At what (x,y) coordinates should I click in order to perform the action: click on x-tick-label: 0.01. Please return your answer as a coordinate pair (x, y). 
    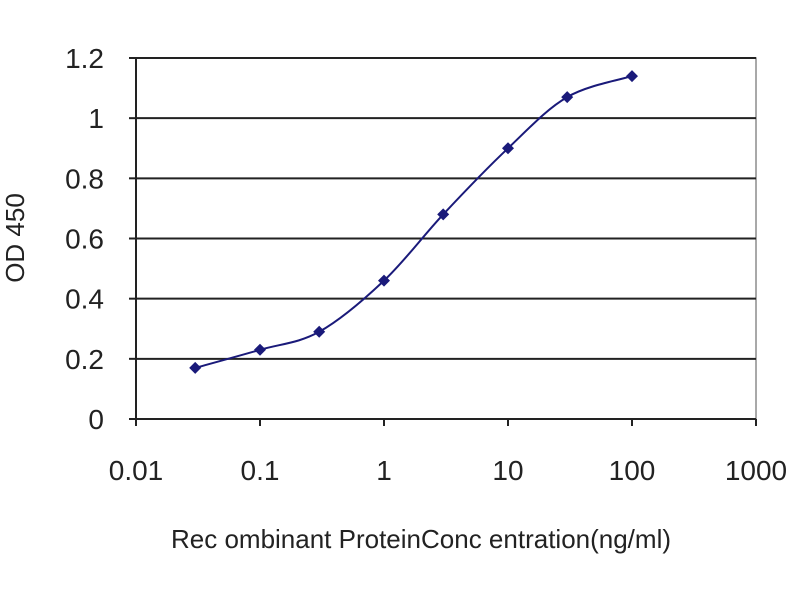
    Looking at the image, I should click on (136, 470).